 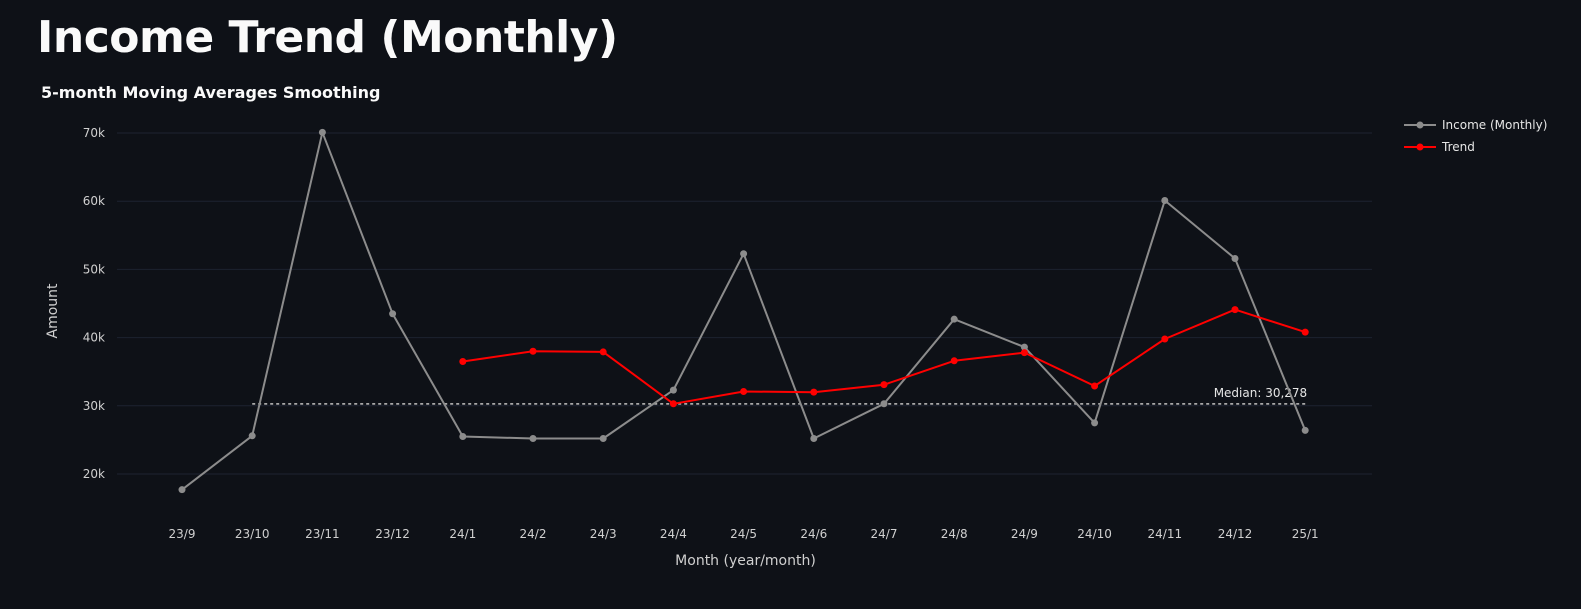 What do you see at coordinates (392, 534) in the screenshot?
I see `x-tick-label: 23/12` at bounding box center [392, 534].